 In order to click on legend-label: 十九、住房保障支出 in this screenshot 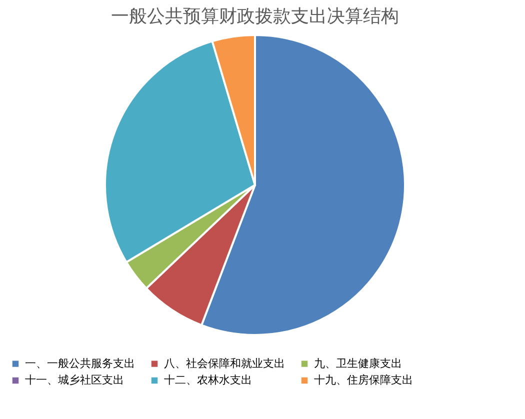, I will do `click(363, 380)`.